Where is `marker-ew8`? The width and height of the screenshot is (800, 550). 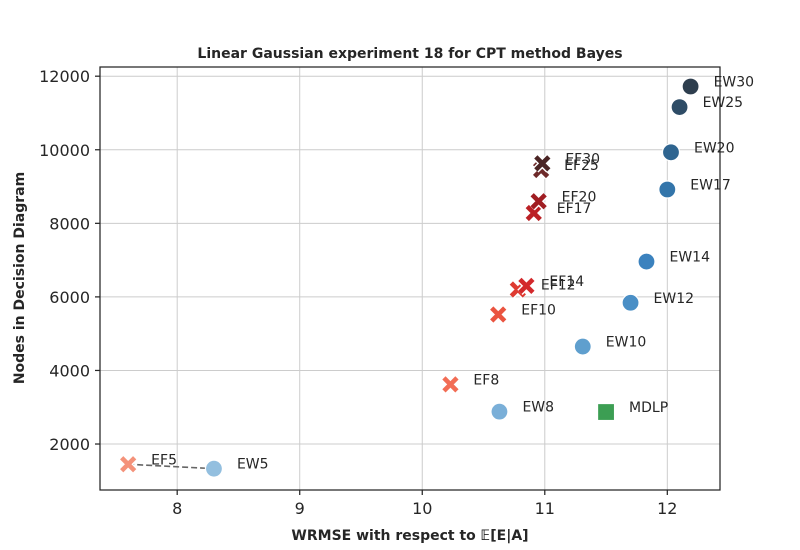 marker-ew8 is located at coordinates (499, 411).